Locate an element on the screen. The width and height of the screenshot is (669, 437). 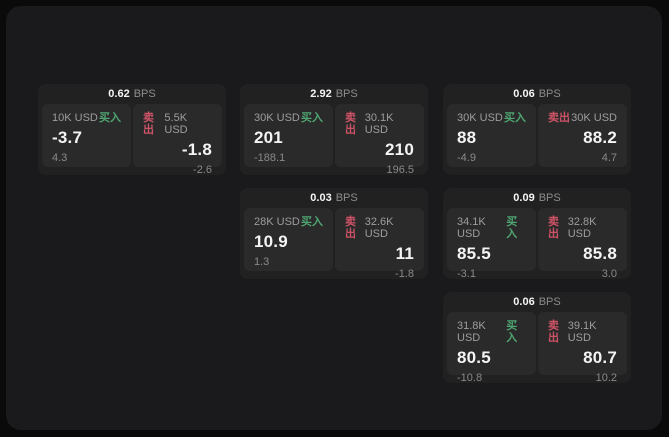
quote-card-3: 0.06 BPS 30K USD 买入 88 -4.9 卖出 30K USD is located at coordinates (537, 129).